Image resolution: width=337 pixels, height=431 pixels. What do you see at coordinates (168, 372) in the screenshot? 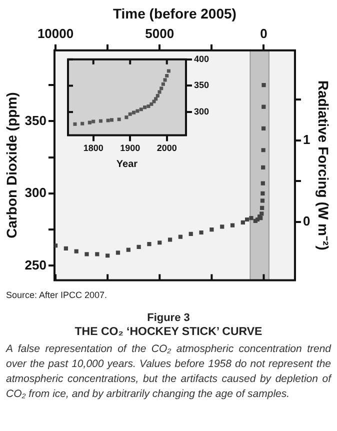
I see `text: A false representation of the CO₂ atmospheric concentration trend over the past 10,000 years. Values before 1958 do not represent the atmospheric concentrations, but the artifacts caused by depletion of CO₂ from ice, and by arbitrarily changing the age of samples.` at bounding box center [168, 372].